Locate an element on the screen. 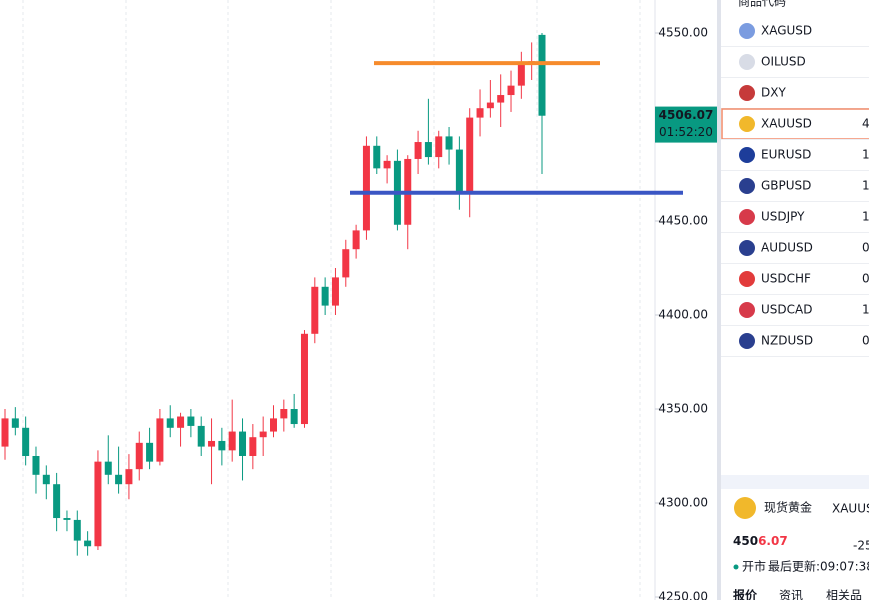  quote-change: -25 is located at coordinates (861, 546).